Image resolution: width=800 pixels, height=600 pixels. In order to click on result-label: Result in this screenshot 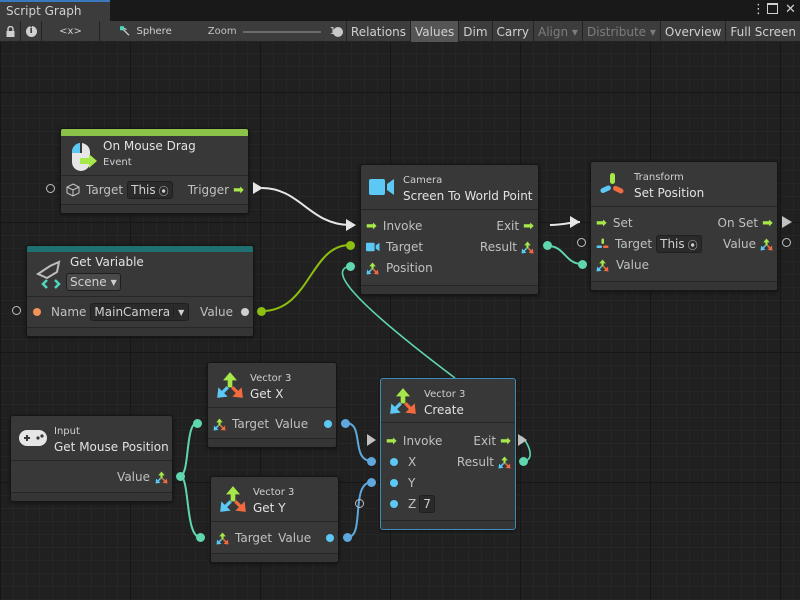, I will do `click(498, 247)`.